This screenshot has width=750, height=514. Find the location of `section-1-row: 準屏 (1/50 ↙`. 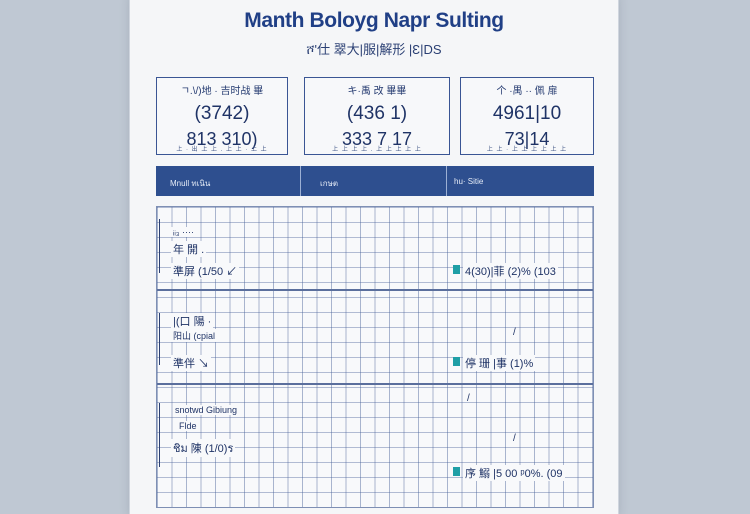

section-1-row: 準屏 (1/50 ↙ is located at coordinates (205, 271).